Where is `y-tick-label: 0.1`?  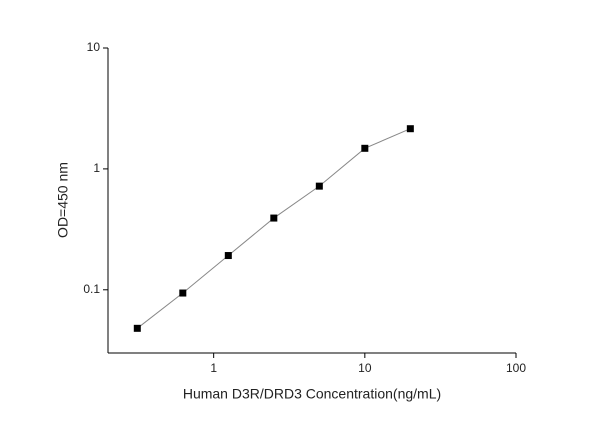
y-tick-label: 0.1 is located at coordinates (91, 289).